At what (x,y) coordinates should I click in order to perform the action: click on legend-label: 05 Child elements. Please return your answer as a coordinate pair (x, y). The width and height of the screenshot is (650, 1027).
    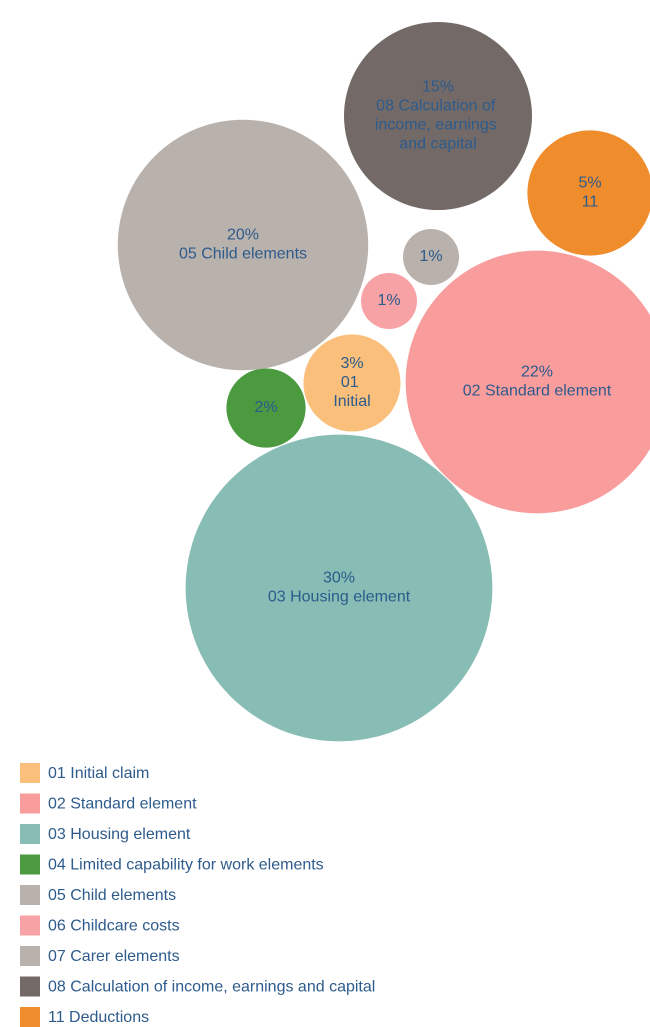
    Looking at the image, I should click on (112, 895).